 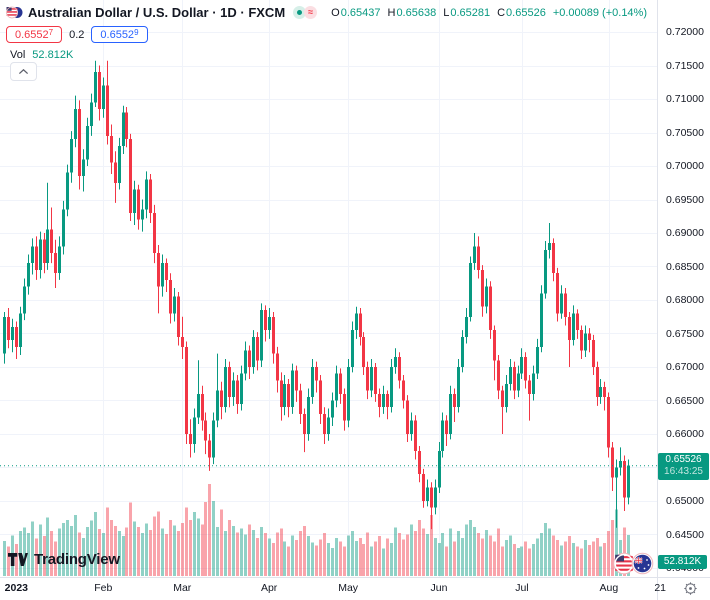 I want to click on price-tick-label: 0.67500, so click(x=685, y=333).